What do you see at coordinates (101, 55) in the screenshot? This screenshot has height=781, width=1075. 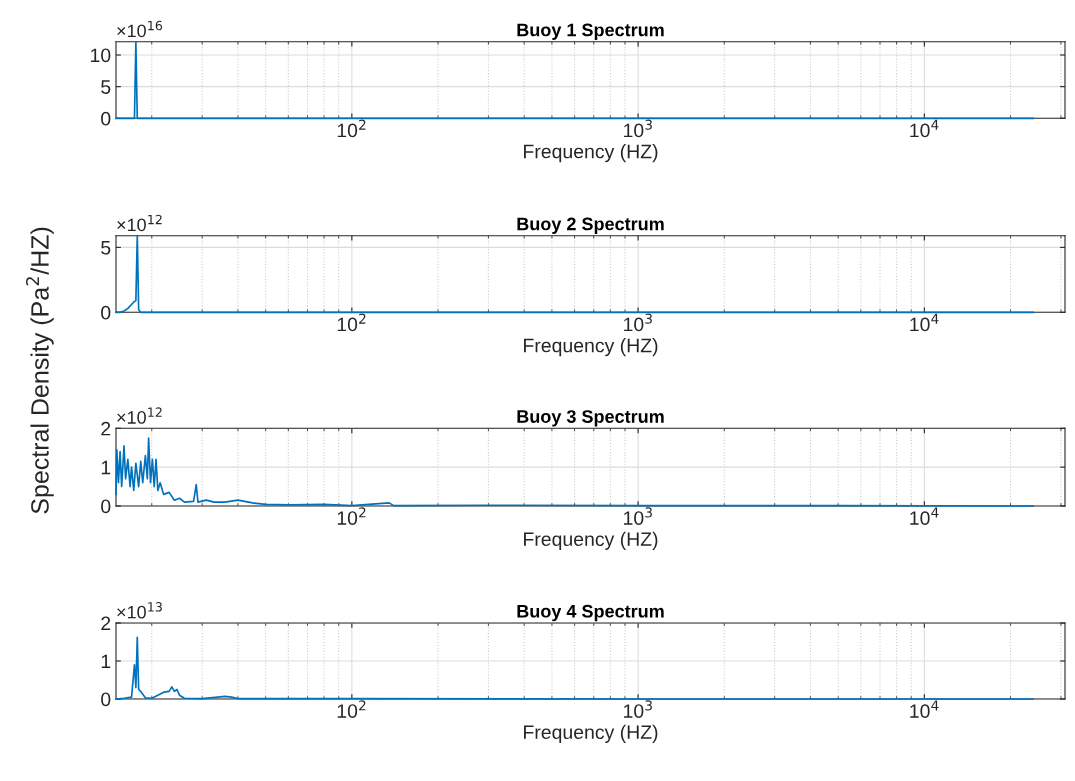 I see `y-tick-label: 10` at bounding box center [101, 55].